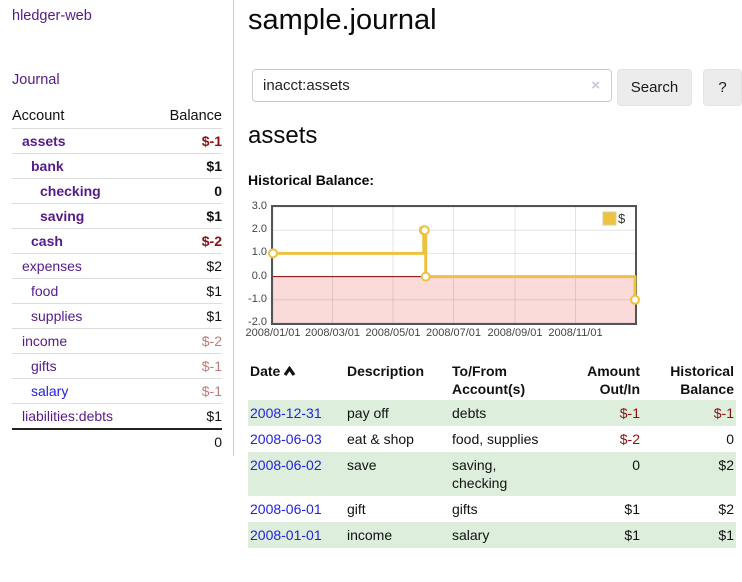 The width and height of the screenshot is (742, 582). Describe the element at coordinates (117, 216) in the screenshot. I see `account-row: saving $1` at that location.